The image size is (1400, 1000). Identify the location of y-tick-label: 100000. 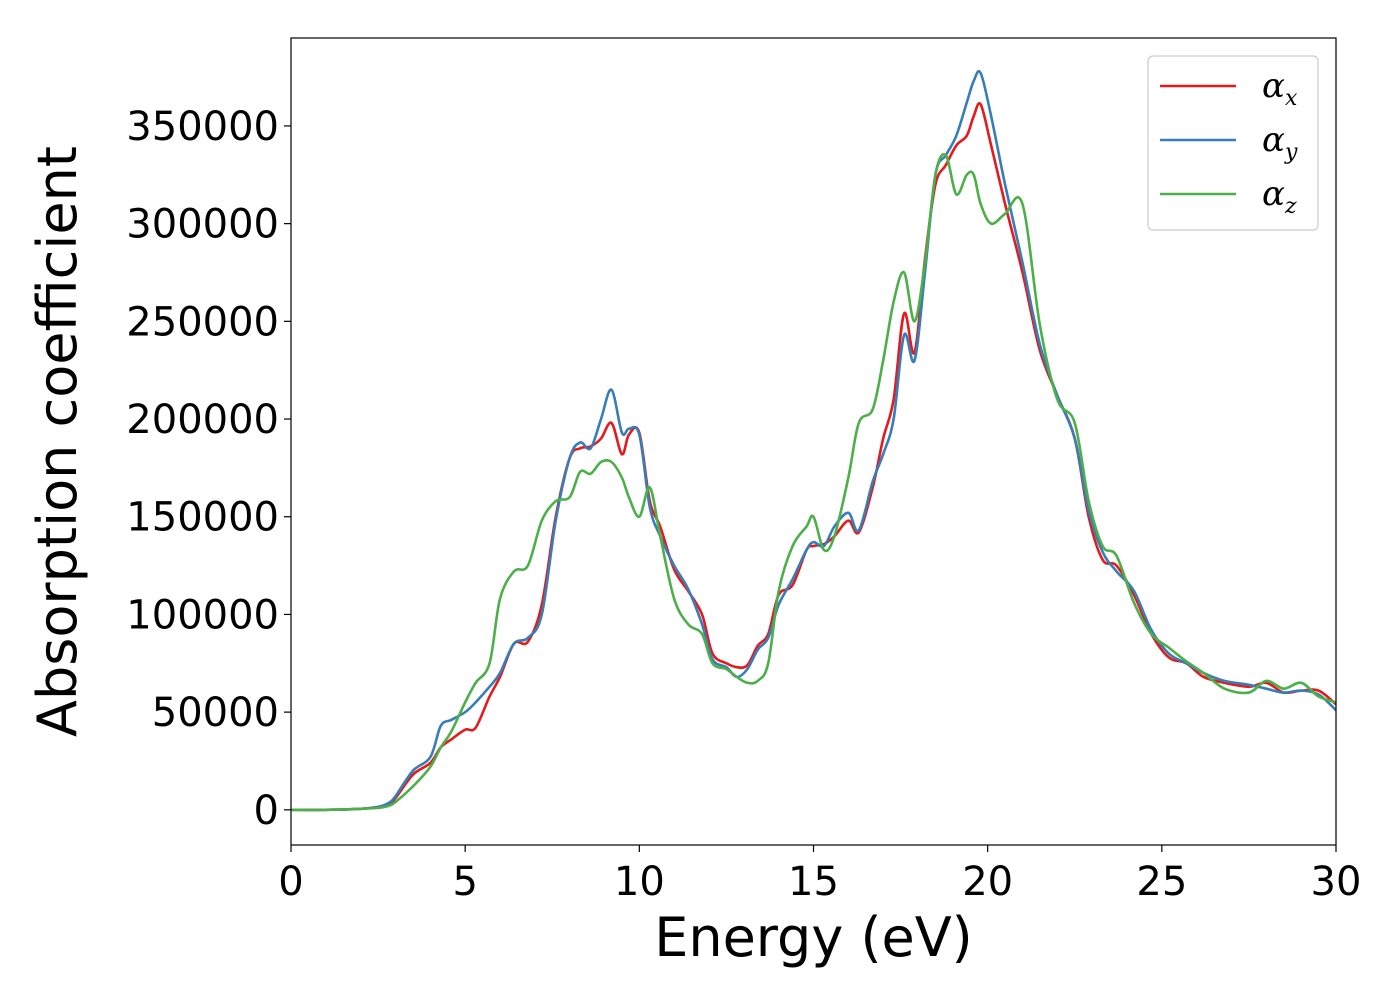
(202, 615).